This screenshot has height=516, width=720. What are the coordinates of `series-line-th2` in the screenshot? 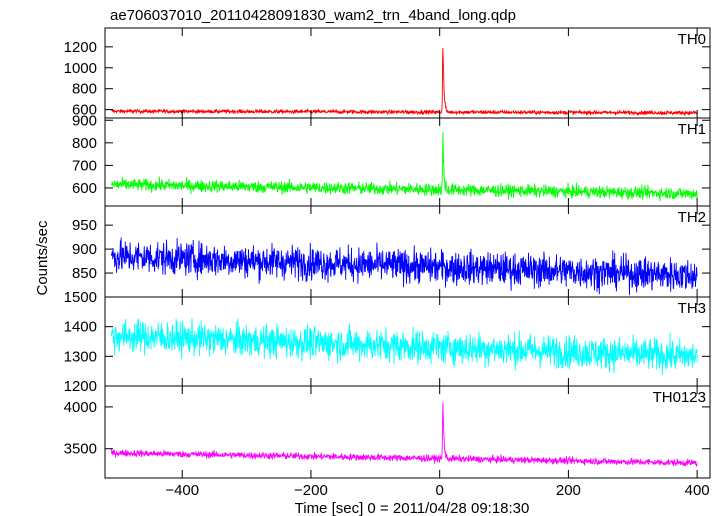 It's located at (404, 266).